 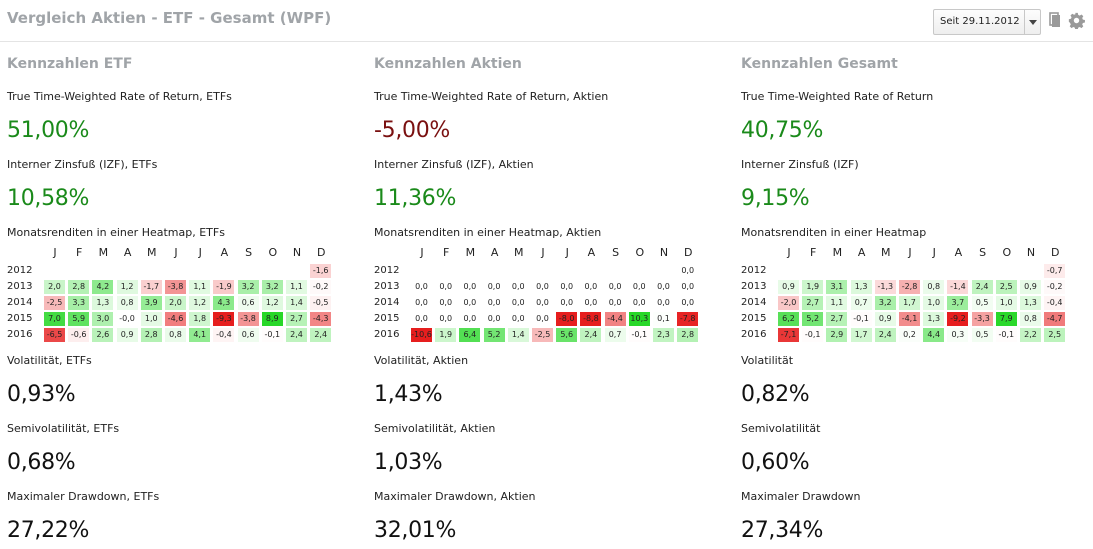 I want to click on heatmap-month-header: D, so click(x=688, y=252).